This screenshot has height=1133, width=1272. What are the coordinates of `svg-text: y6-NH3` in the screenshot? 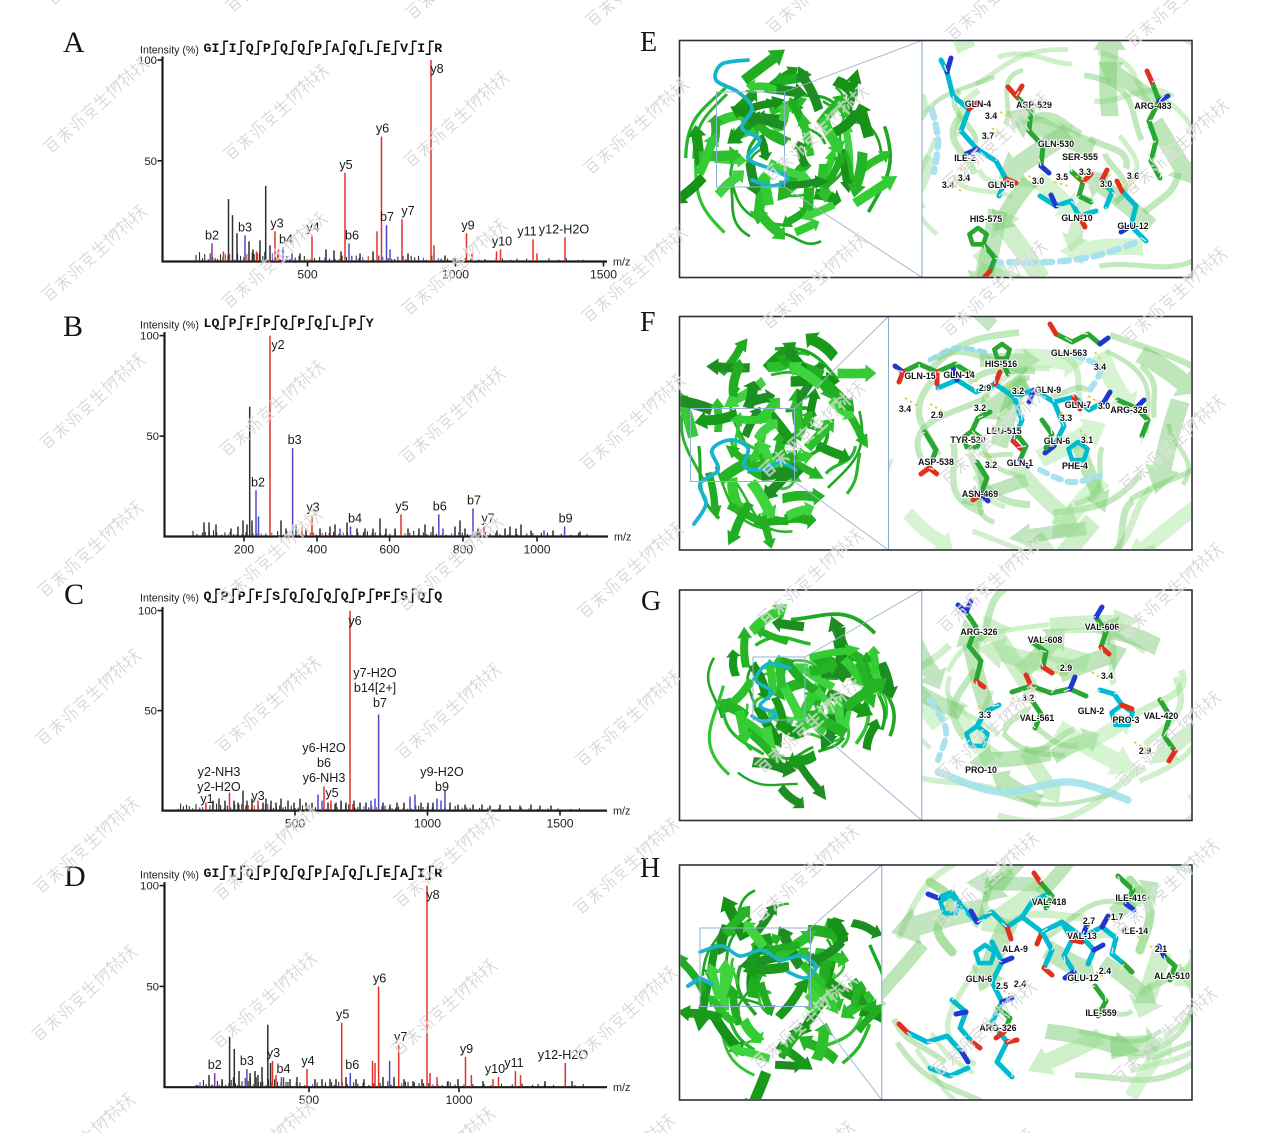 It's located at (324, 778).